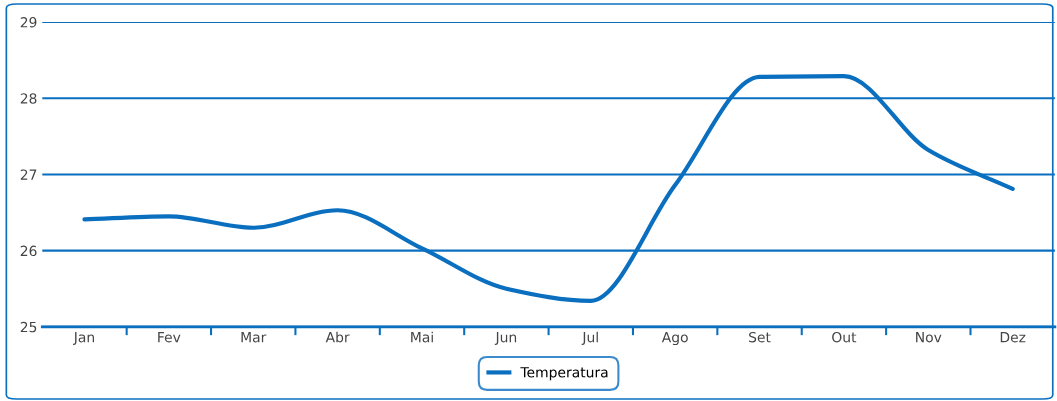 This screenshot has width=1057, height=401. Describe the element at coordinates (422, 337) in the screenshot. I see `x-tick-label: Mai` at that location.